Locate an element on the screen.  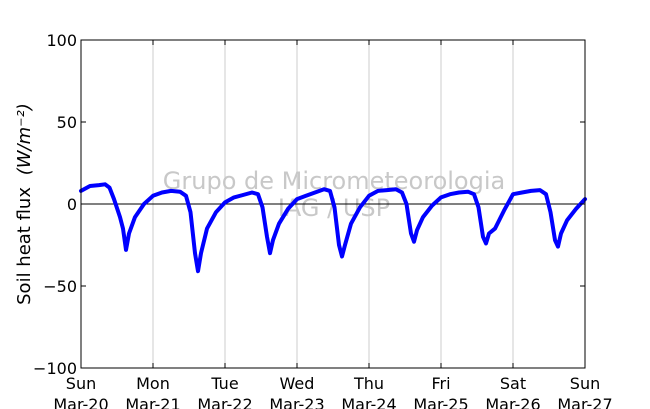
x-tick-label-date: Mar-26 is located at coordinates (512, 402).